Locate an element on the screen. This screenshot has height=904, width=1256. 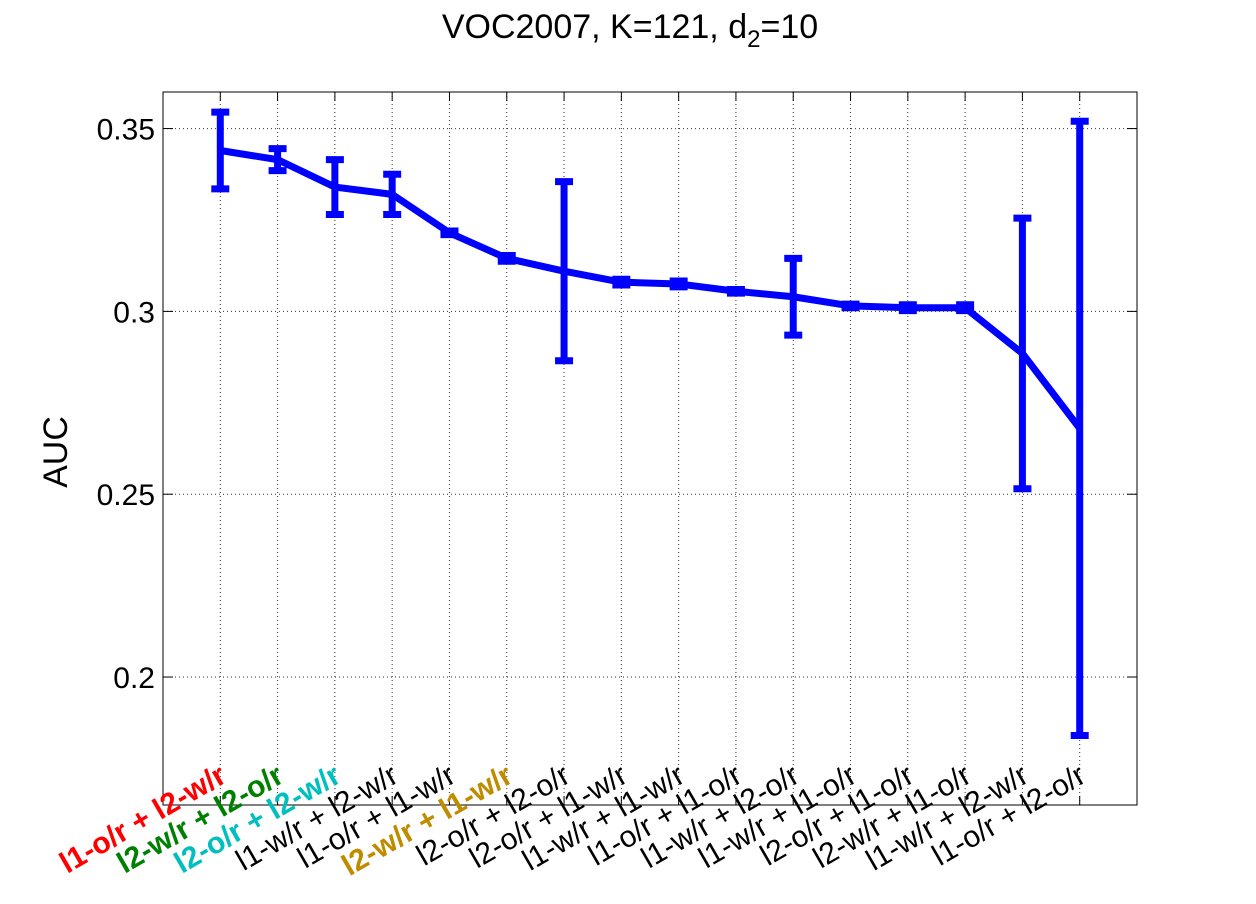
chart-title-suffix: =10 is located at coordinates (789, 27).